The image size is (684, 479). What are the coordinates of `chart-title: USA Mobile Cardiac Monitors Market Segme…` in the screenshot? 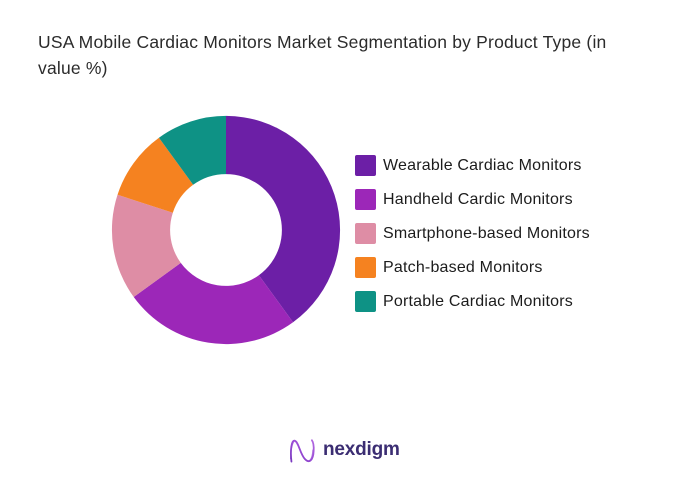 It's located at (322, 55).